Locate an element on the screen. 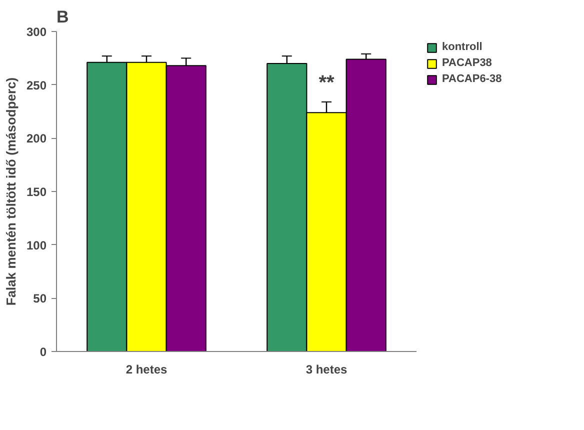 The height and width of the screenshot is (430, 584). y-tick-label: 300 is located at coordinates (36, 32).